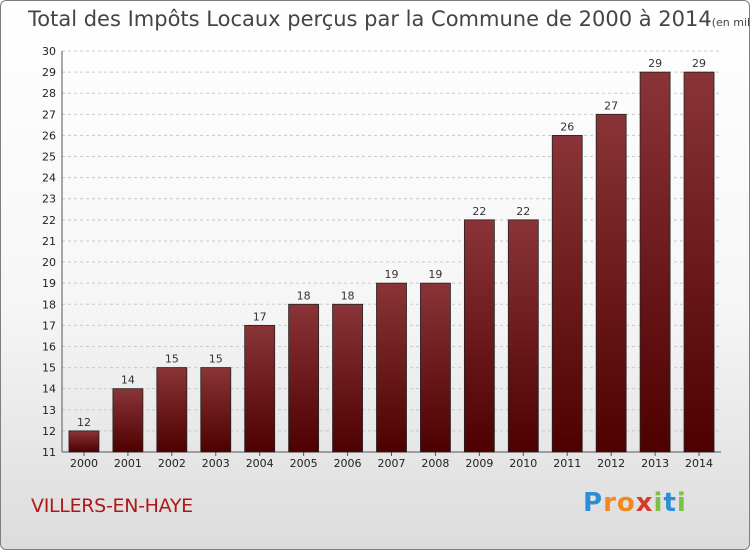 This screenshot has height=550, width=750. Describe the element at coordinates (479, 336) in the screenshot. I see `bar-2009` at that location.